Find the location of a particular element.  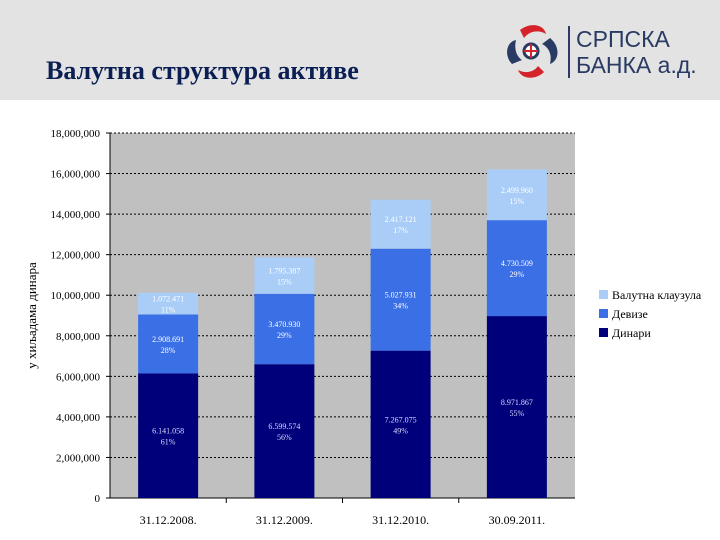

x-tick-label: 31.12.2009. is located at coordinates (284, 520).